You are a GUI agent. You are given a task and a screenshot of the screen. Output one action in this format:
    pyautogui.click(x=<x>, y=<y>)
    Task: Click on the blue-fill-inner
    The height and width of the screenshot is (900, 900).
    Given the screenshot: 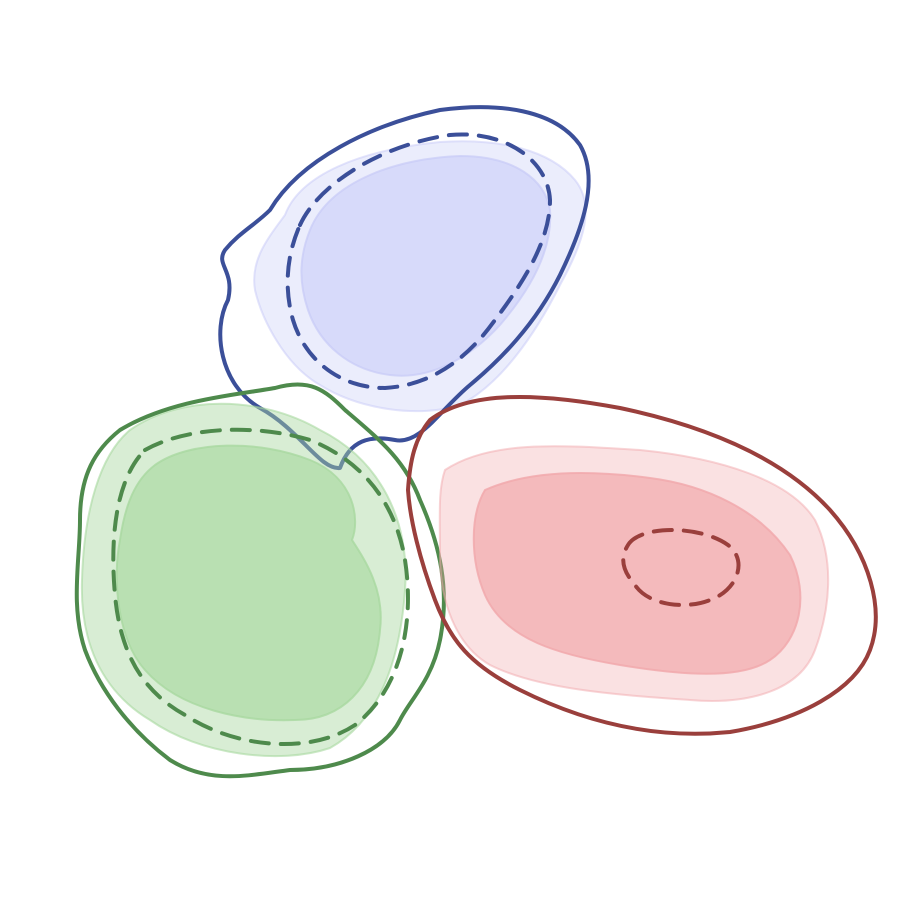 What is the action you would take?
    pyautogui.click(x=426, y=265)
    